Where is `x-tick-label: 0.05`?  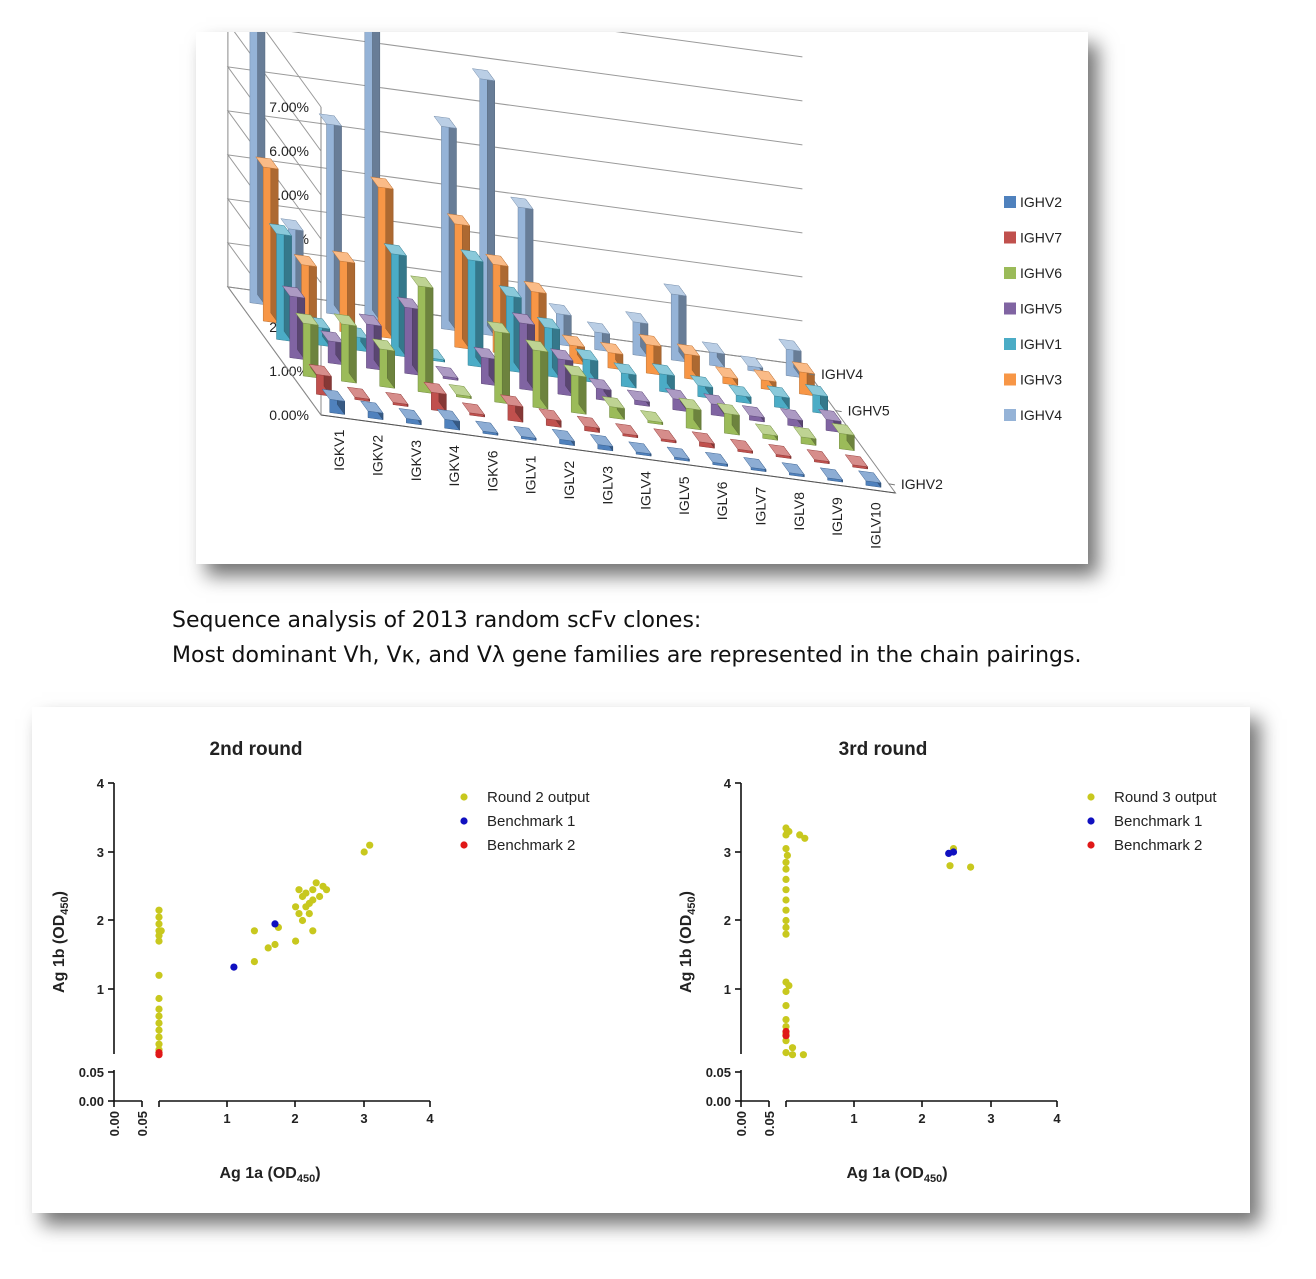
x-tick-label: 0.05 is located at coordinates (142, 1123).